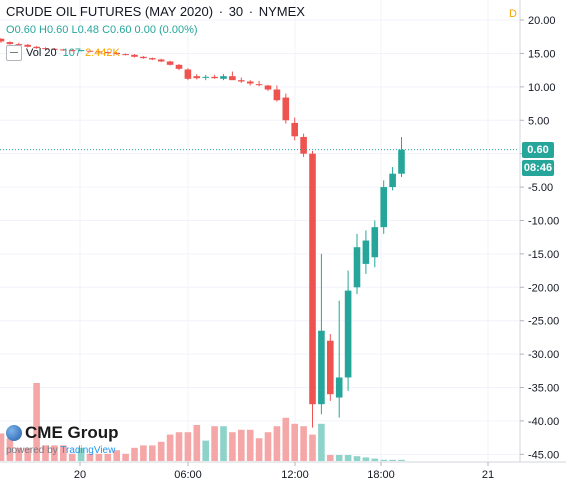 The height and width of the screenshot is (484, 566). Describe the element at coordinates (543, 389) in the screenshot. I see `y-tick-label: -35.00` at that location.